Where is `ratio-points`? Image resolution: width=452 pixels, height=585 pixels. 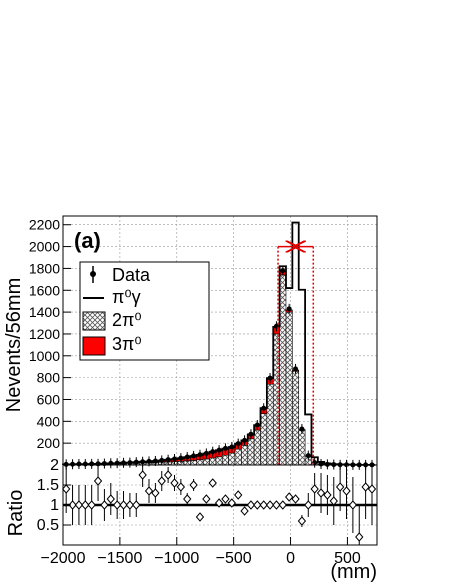
ratio-points is located at coordinates (219, 505).